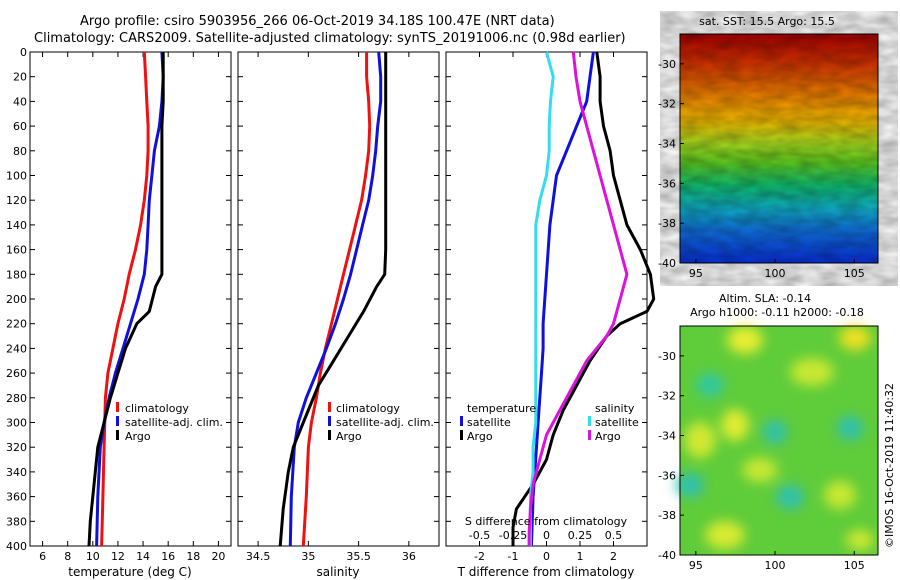 The width and height of the screenshot is (900, 580). I want to click on sla-blobs, so click(775, 438).